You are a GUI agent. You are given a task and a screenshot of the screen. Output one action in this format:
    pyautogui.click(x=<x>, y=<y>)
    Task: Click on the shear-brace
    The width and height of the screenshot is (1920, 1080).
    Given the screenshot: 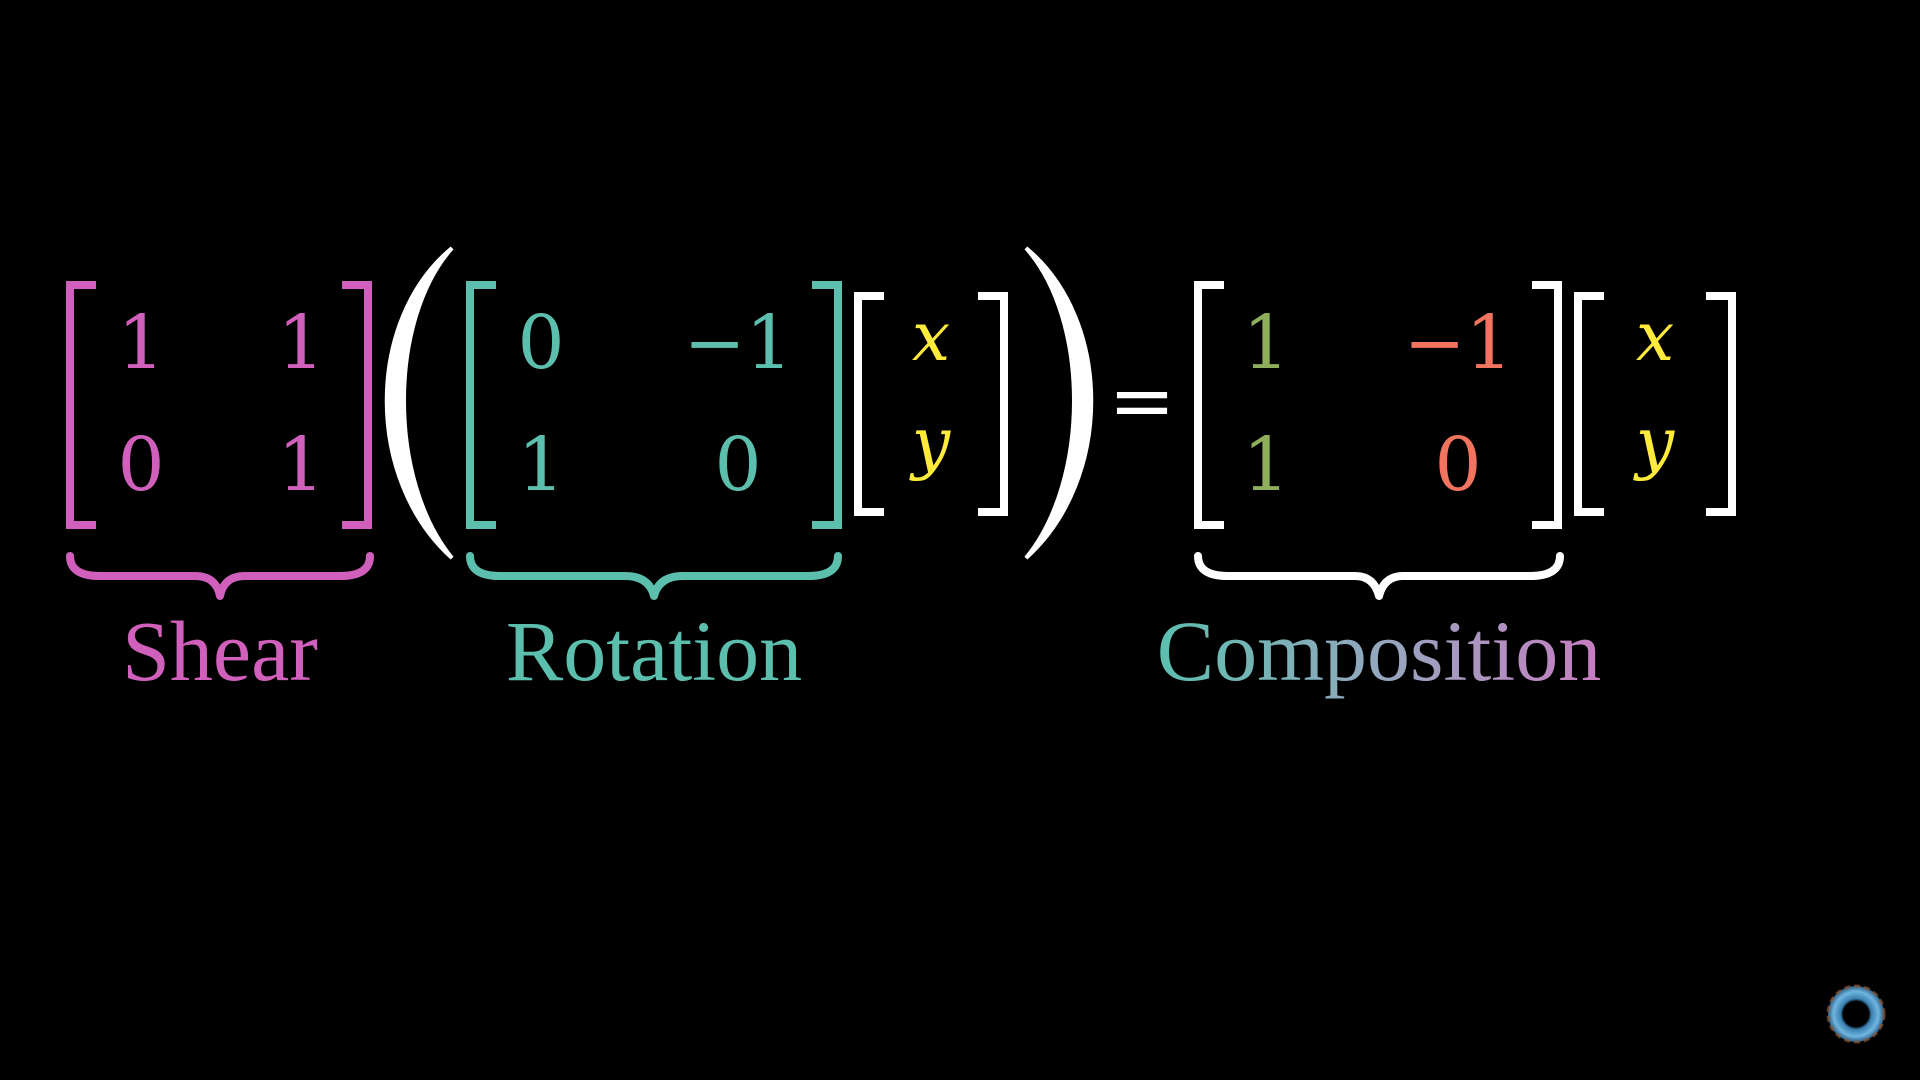 What is the action you would take?
    pyautogui.click(x=220, y=576)
    